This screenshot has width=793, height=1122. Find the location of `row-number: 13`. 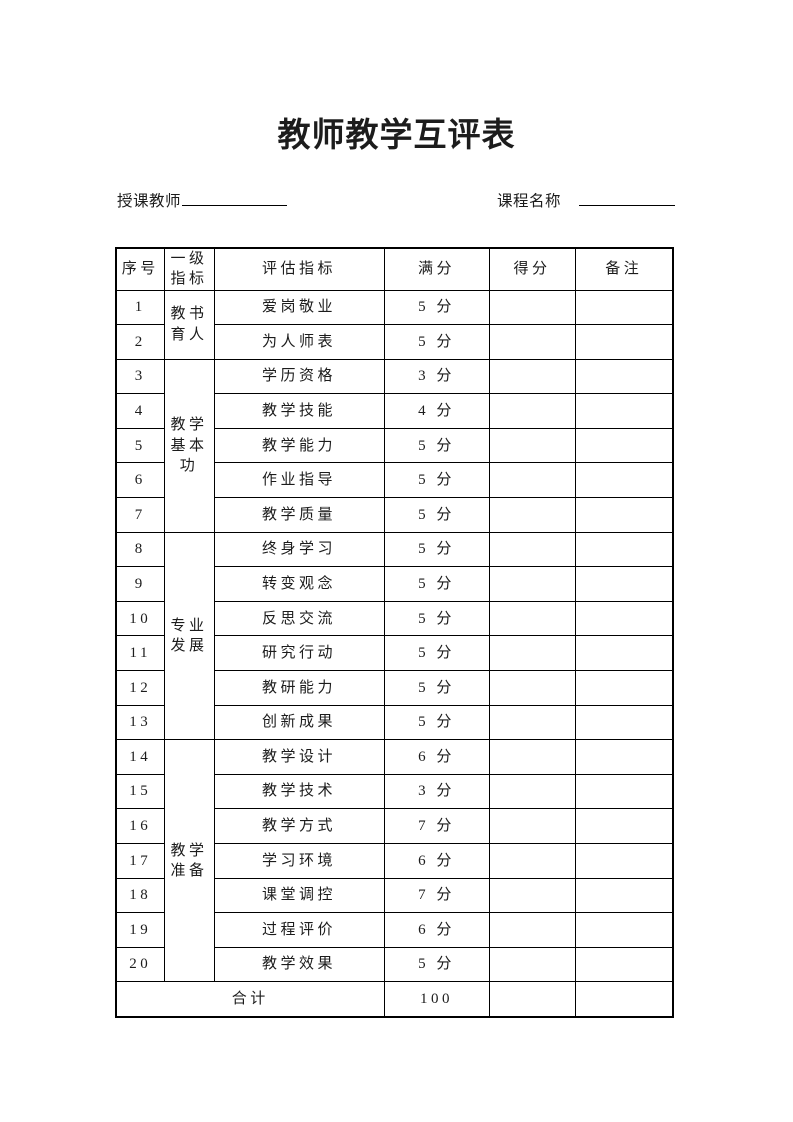

row-number: 13 is located at coordinates (140, 722).